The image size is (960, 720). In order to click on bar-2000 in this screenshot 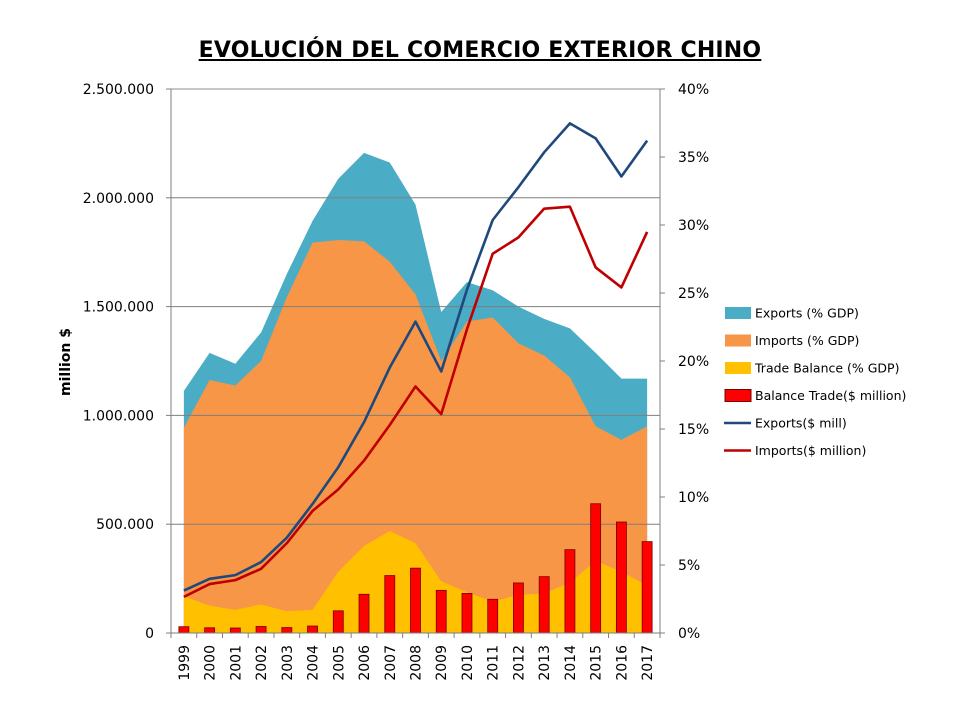, I will do `click(210, 630)`.